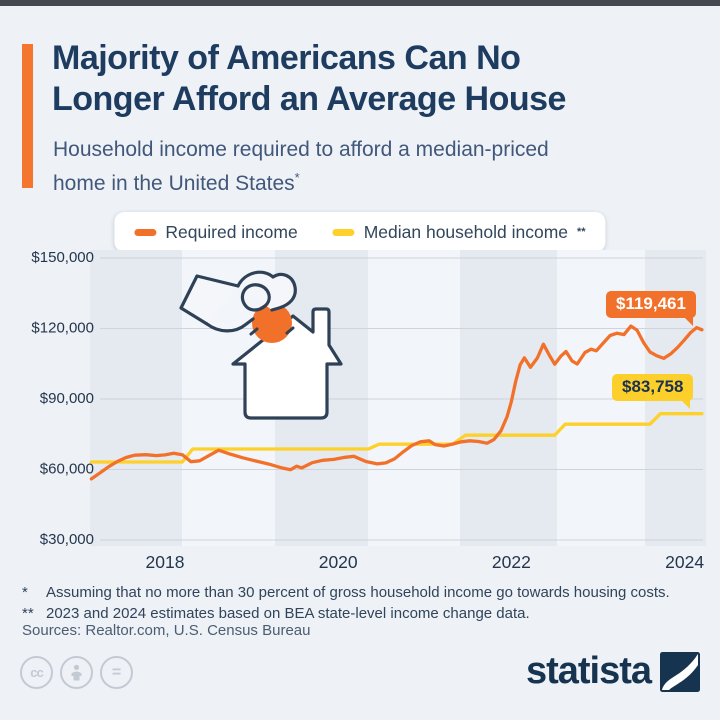  What do you see at coordinates (62, 328) in the screenshot?
I see `y-tick-label: $120,000` at bounding box center [62, 328].